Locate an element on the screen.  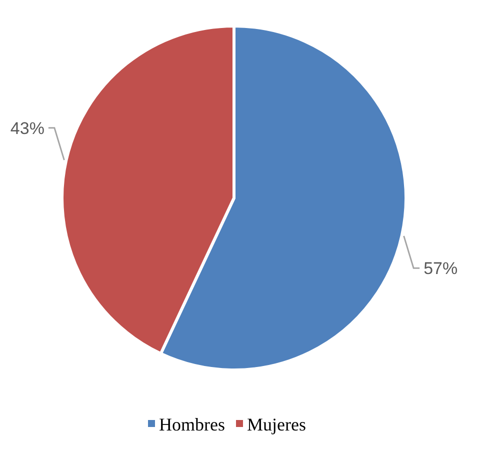
legend-label: Mujeres is located at coordinates (276, 424).